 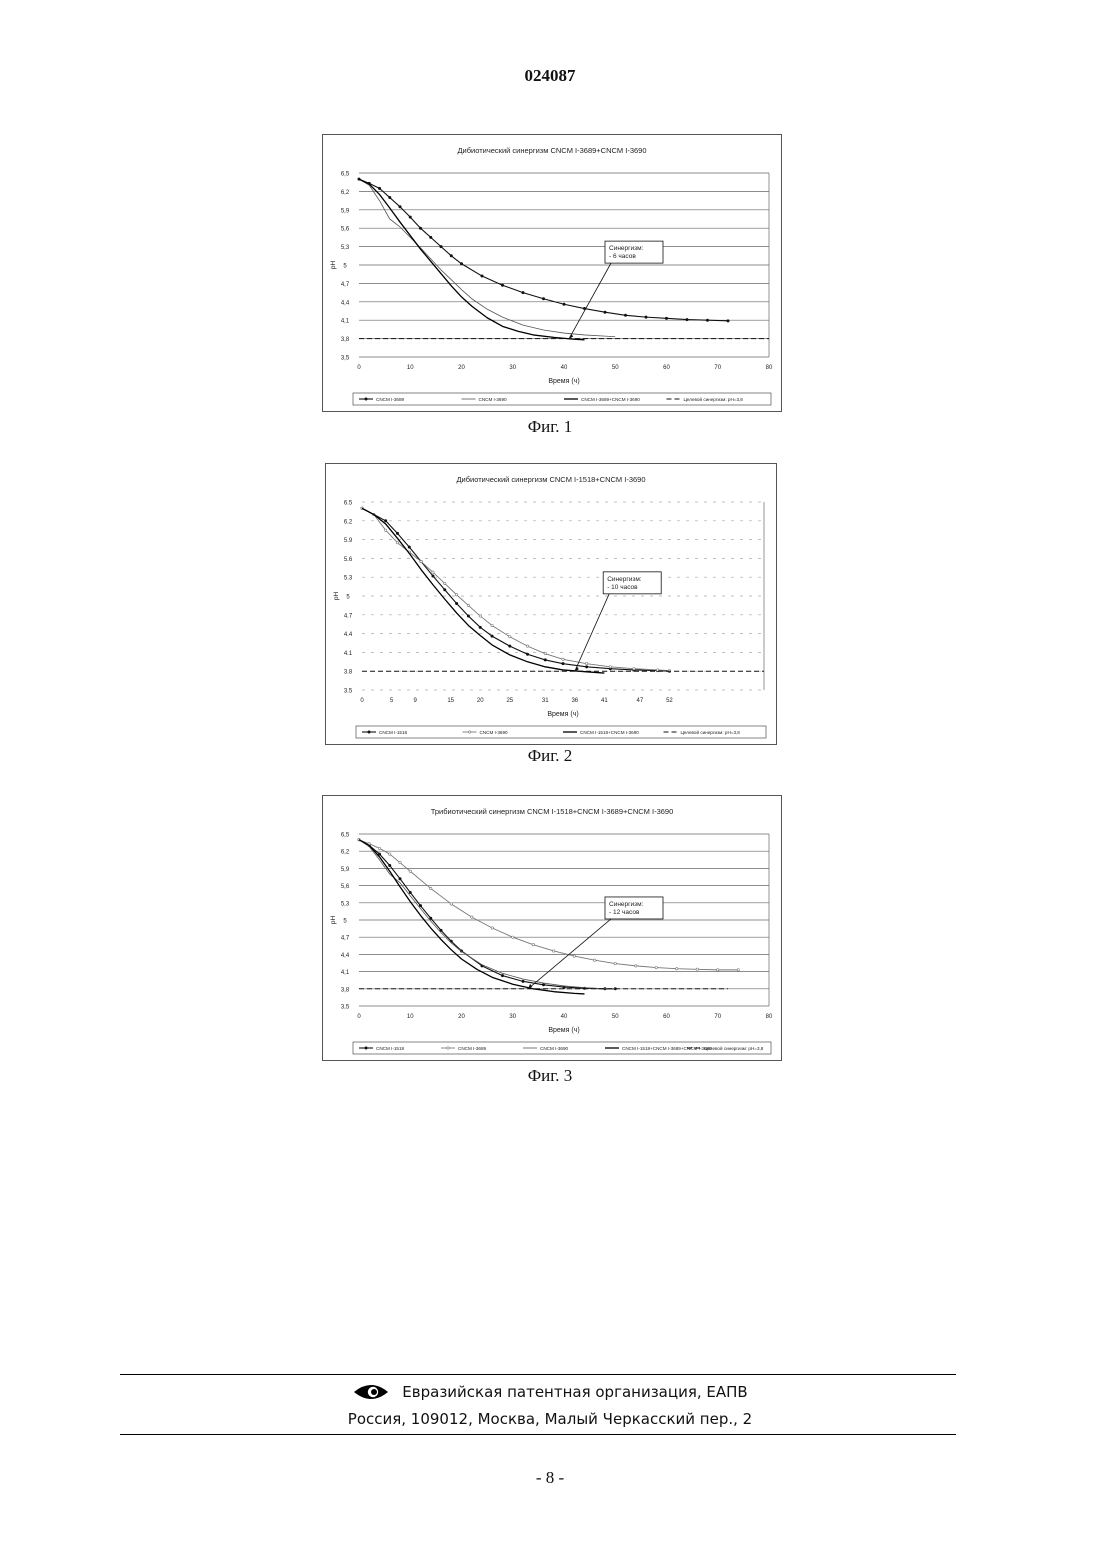 What do you see at coordinates (563, 1030) in the screenshot?
I see `x-axis-label: Время (ч)` at bounding box center [563, 1030].